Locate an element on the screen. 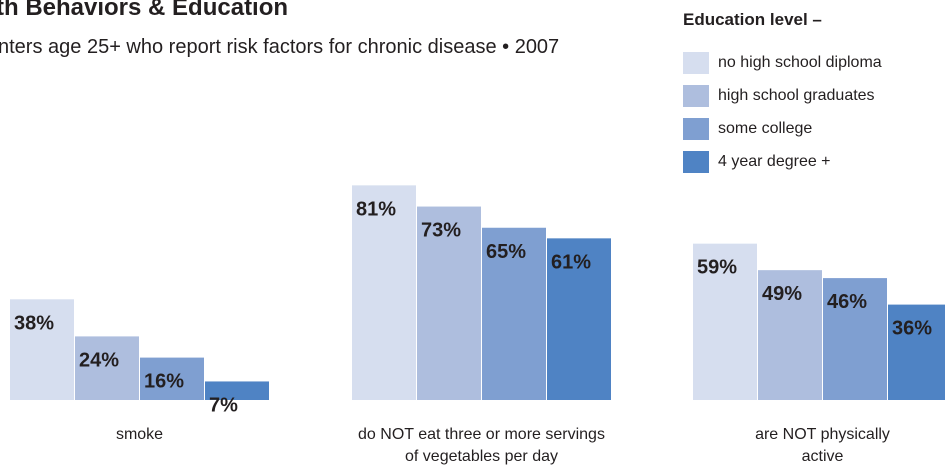 Image resolution: width=945 pixels, height=473 pixels. bar-value-label: 81% is located at coordinates (376, 209).